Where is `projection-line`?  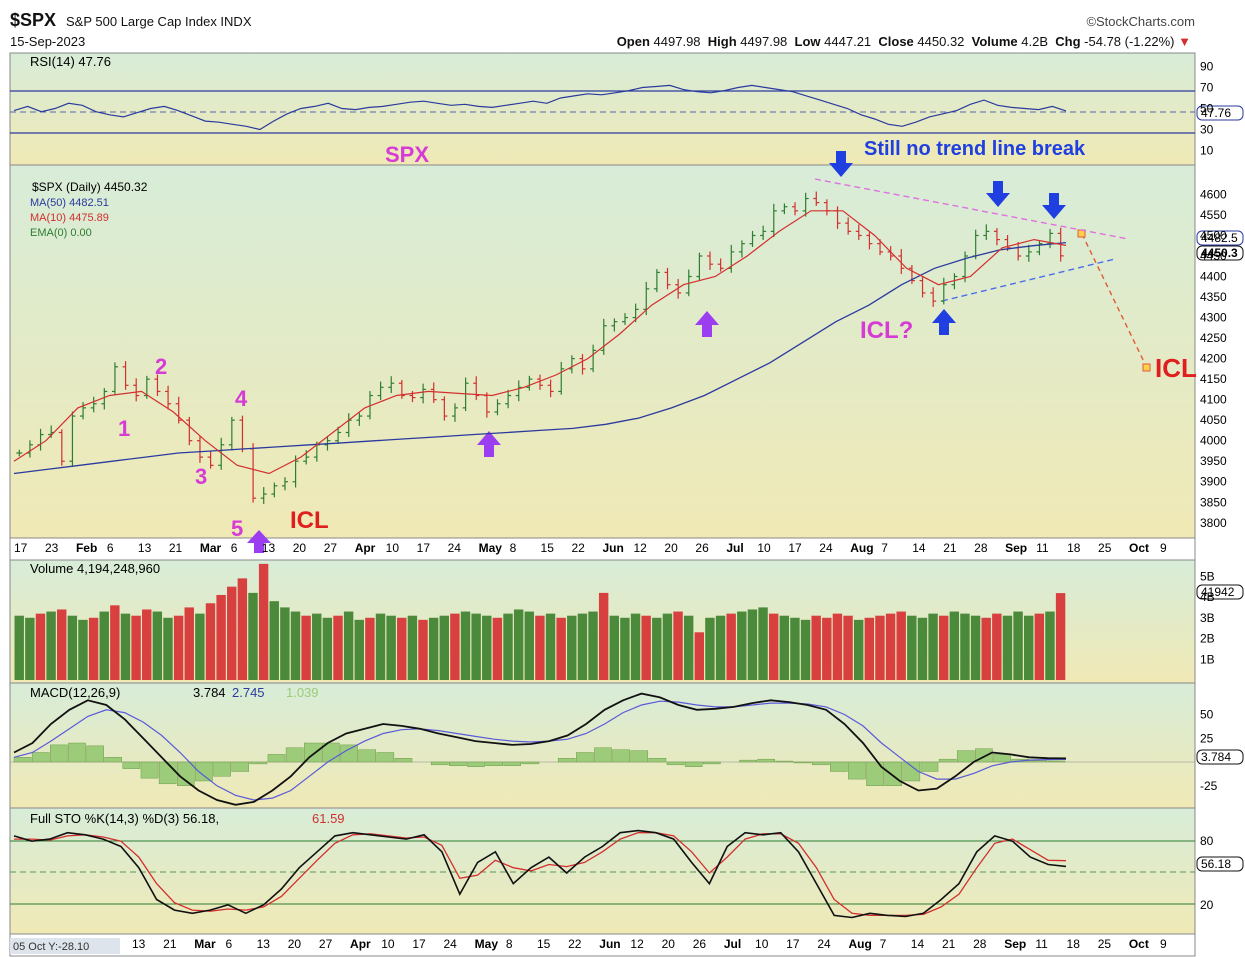
projection-line is located at coordinates (1114, 301).